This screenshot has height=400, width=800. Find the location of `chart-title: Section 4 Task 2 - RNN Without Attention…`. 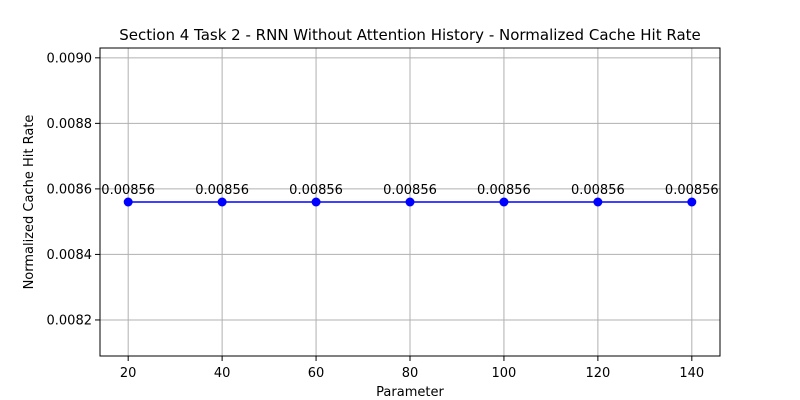

chart-title: Section 4 Task 2 - RNN Without Attention… is located at coordinates (410, 35).